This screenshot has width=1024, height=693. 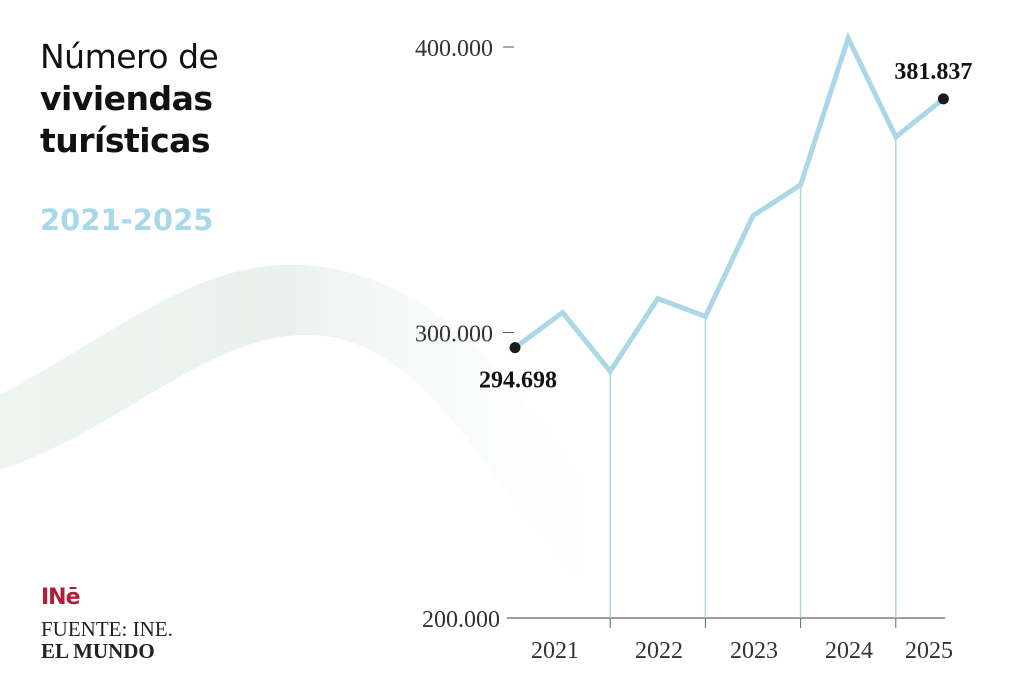 I want to click on data-label: 381.837, so click(x=933, y=72).